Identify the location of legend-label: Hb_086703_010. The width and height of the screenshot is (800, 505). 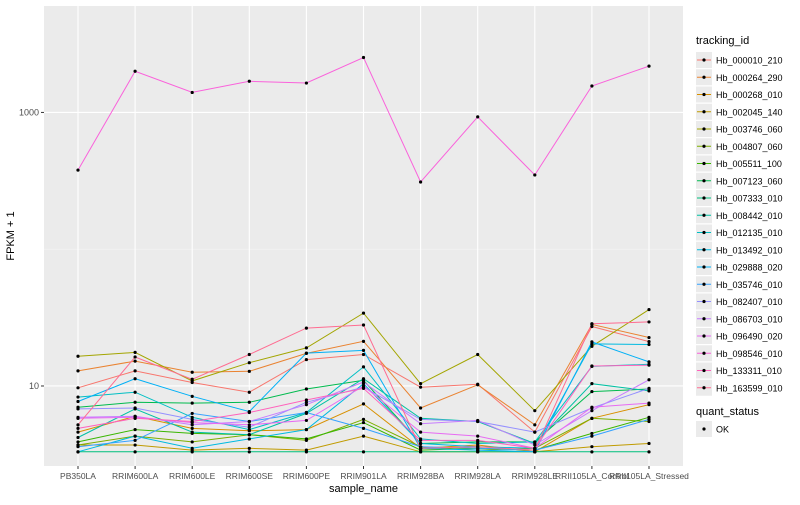
(749, 319).